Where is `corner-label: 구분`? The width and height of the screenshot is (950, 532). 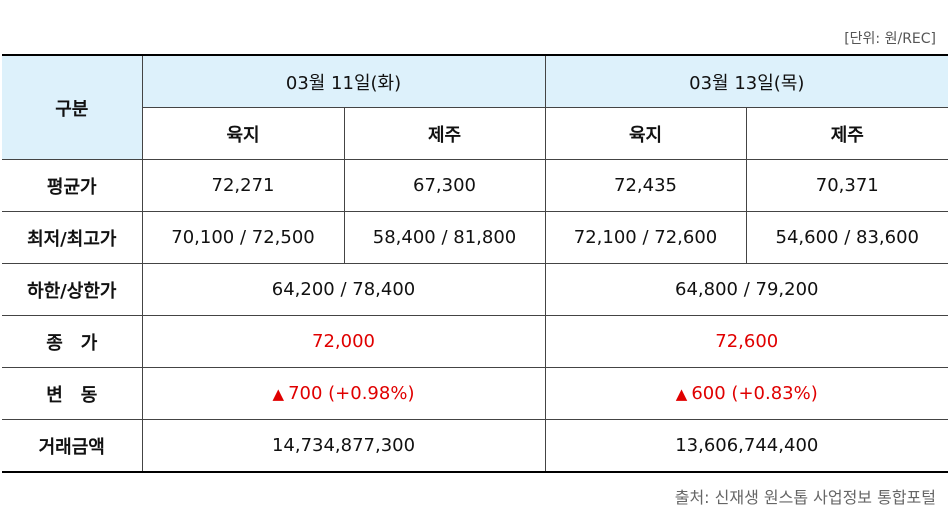 corner-label: 구분 is located at coordinates (72, 107).